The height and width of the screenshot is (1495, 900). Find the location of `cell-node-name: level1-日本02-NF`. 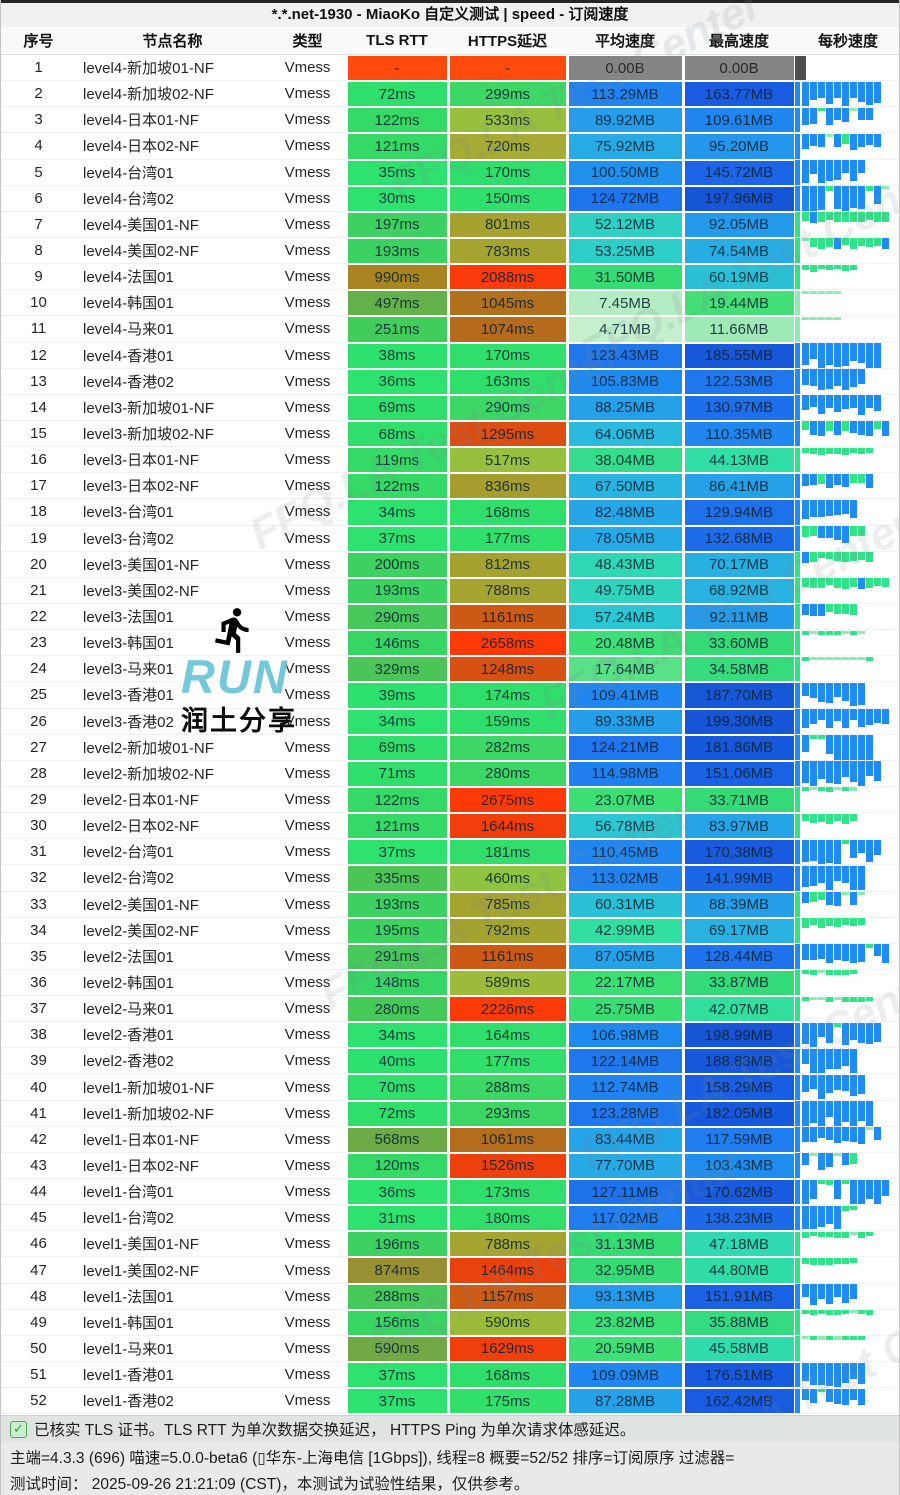

cell-node-name: level1-日本02-NF is located at coordinates (172, 1166).